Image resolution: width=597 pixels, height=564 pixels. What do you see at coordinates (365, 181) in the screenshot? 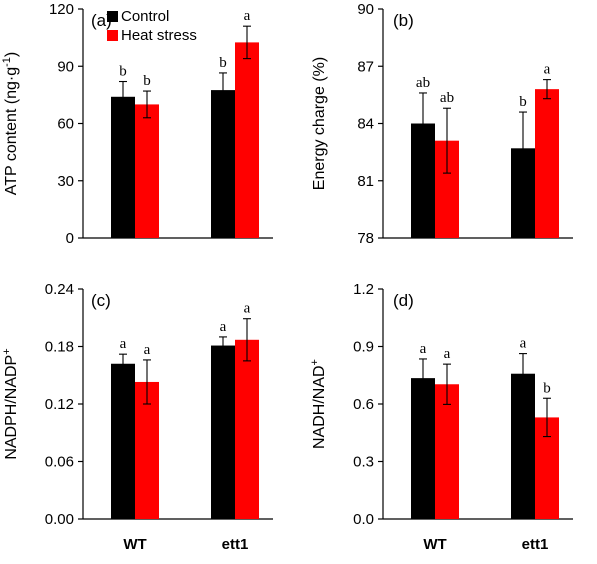
I see `y-tick-label: 81` at bounding box center [365, 181].